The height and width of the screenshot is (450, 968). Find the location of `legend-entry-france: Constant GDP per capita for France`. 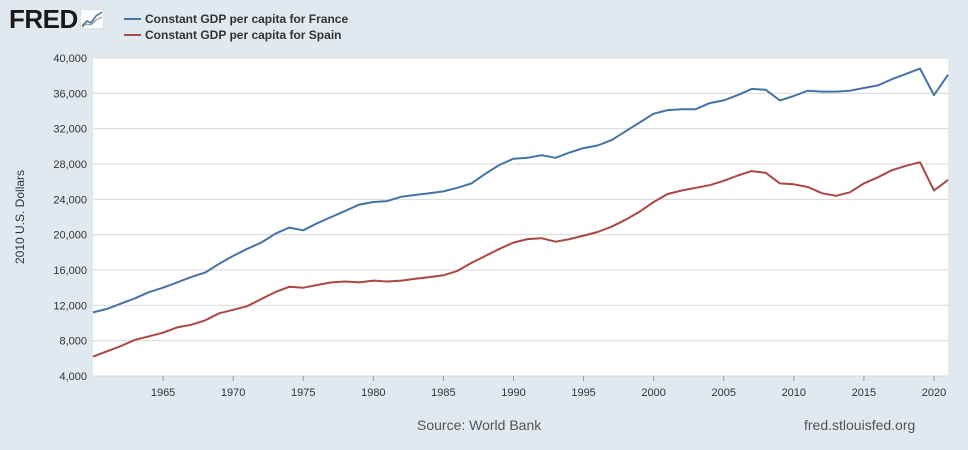

legend-entry-france: Constant GDP per capita for France is located at coordinates (236, 19).